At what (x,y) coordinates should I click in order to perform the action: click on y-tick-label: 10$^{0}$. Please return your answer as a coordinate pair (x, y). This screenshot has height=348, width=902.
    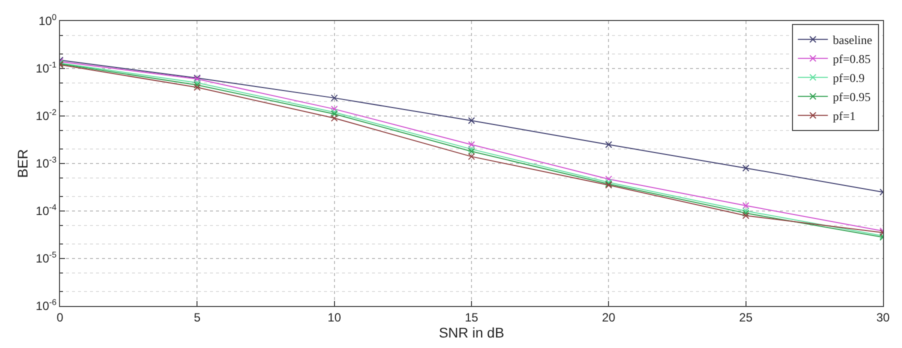
    Looking at the image, I should click on (47, 20).